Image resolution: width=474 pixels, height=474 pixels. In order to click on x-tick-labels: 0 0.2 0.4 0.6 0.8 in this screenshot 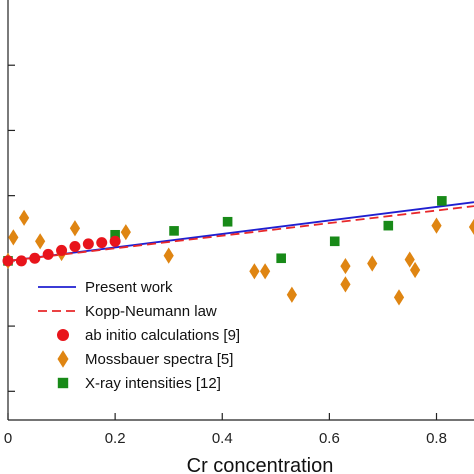, I will do `click(225, 438)`.